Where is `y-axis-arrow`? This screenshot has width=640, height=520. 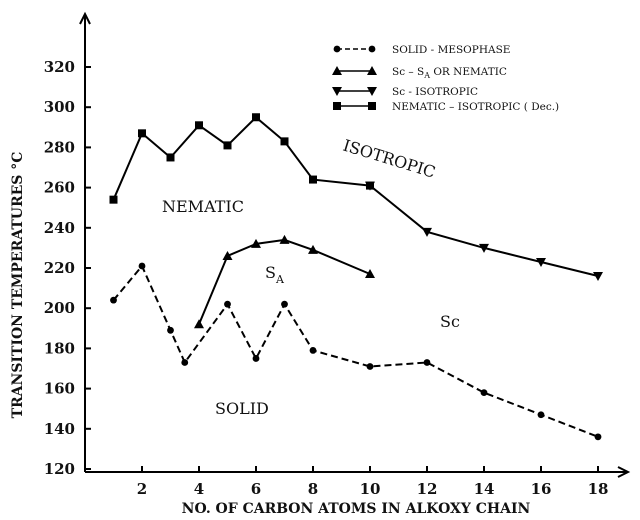
y-axis-arrow is located at coordinates (85, 18).